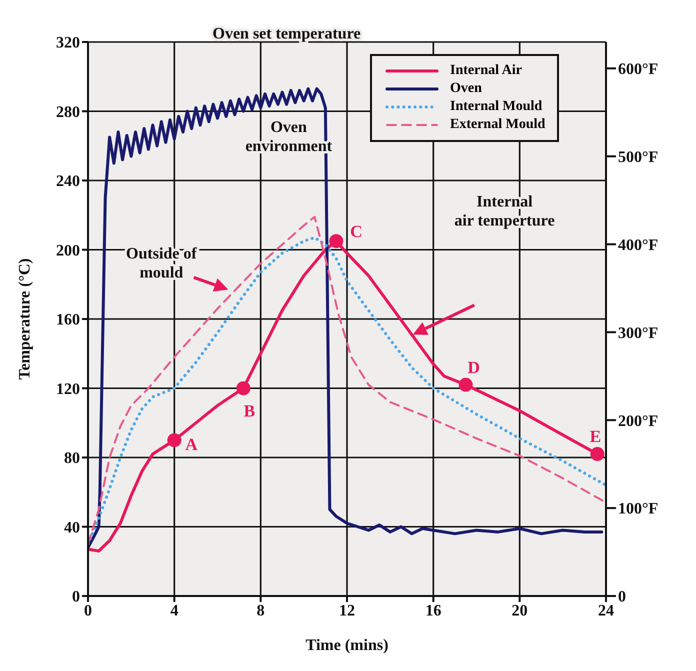 This screenshot has width=696, height=671. I want to click on annotation: A, so click(191, 444).